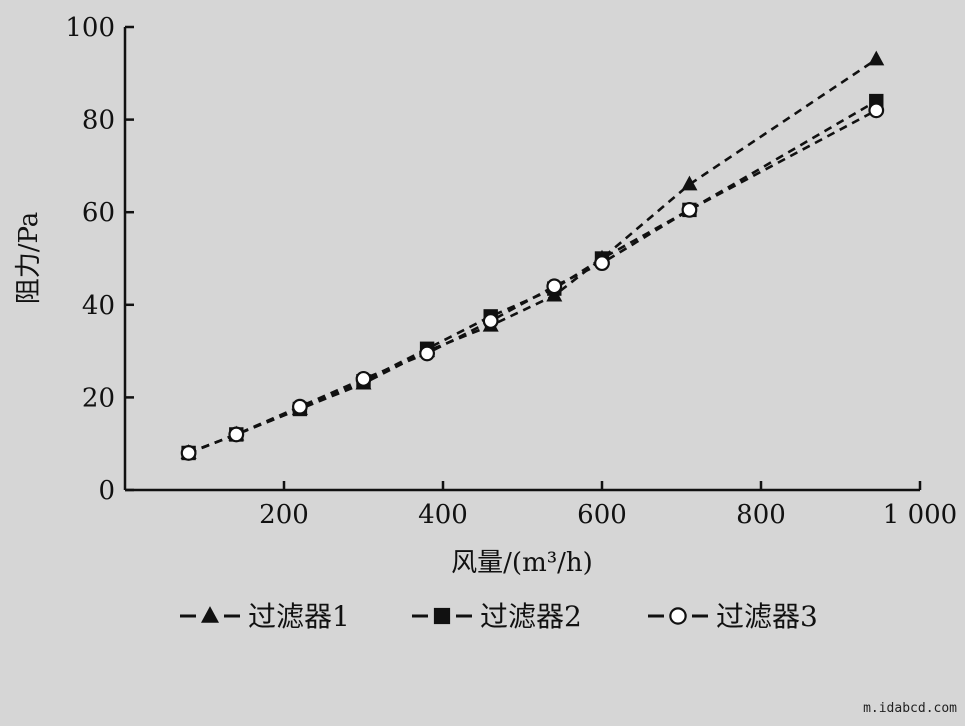 This screenshot has height=726, width=965. I want to click on watermark: m.idabcd.com, so click(910, 708).